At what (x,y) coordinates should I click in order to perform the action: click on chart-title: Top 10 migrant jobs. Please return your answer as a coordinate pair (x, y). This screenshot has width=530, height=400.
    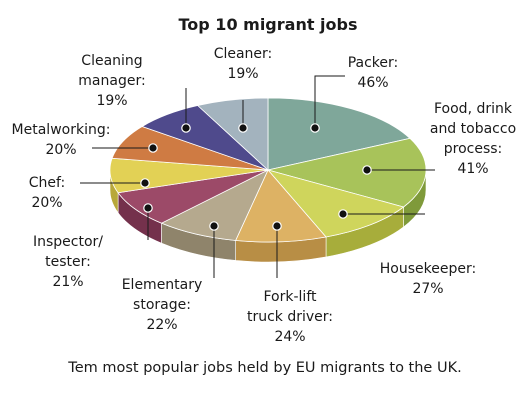
    Looking at the image, I should click on (268, 24).